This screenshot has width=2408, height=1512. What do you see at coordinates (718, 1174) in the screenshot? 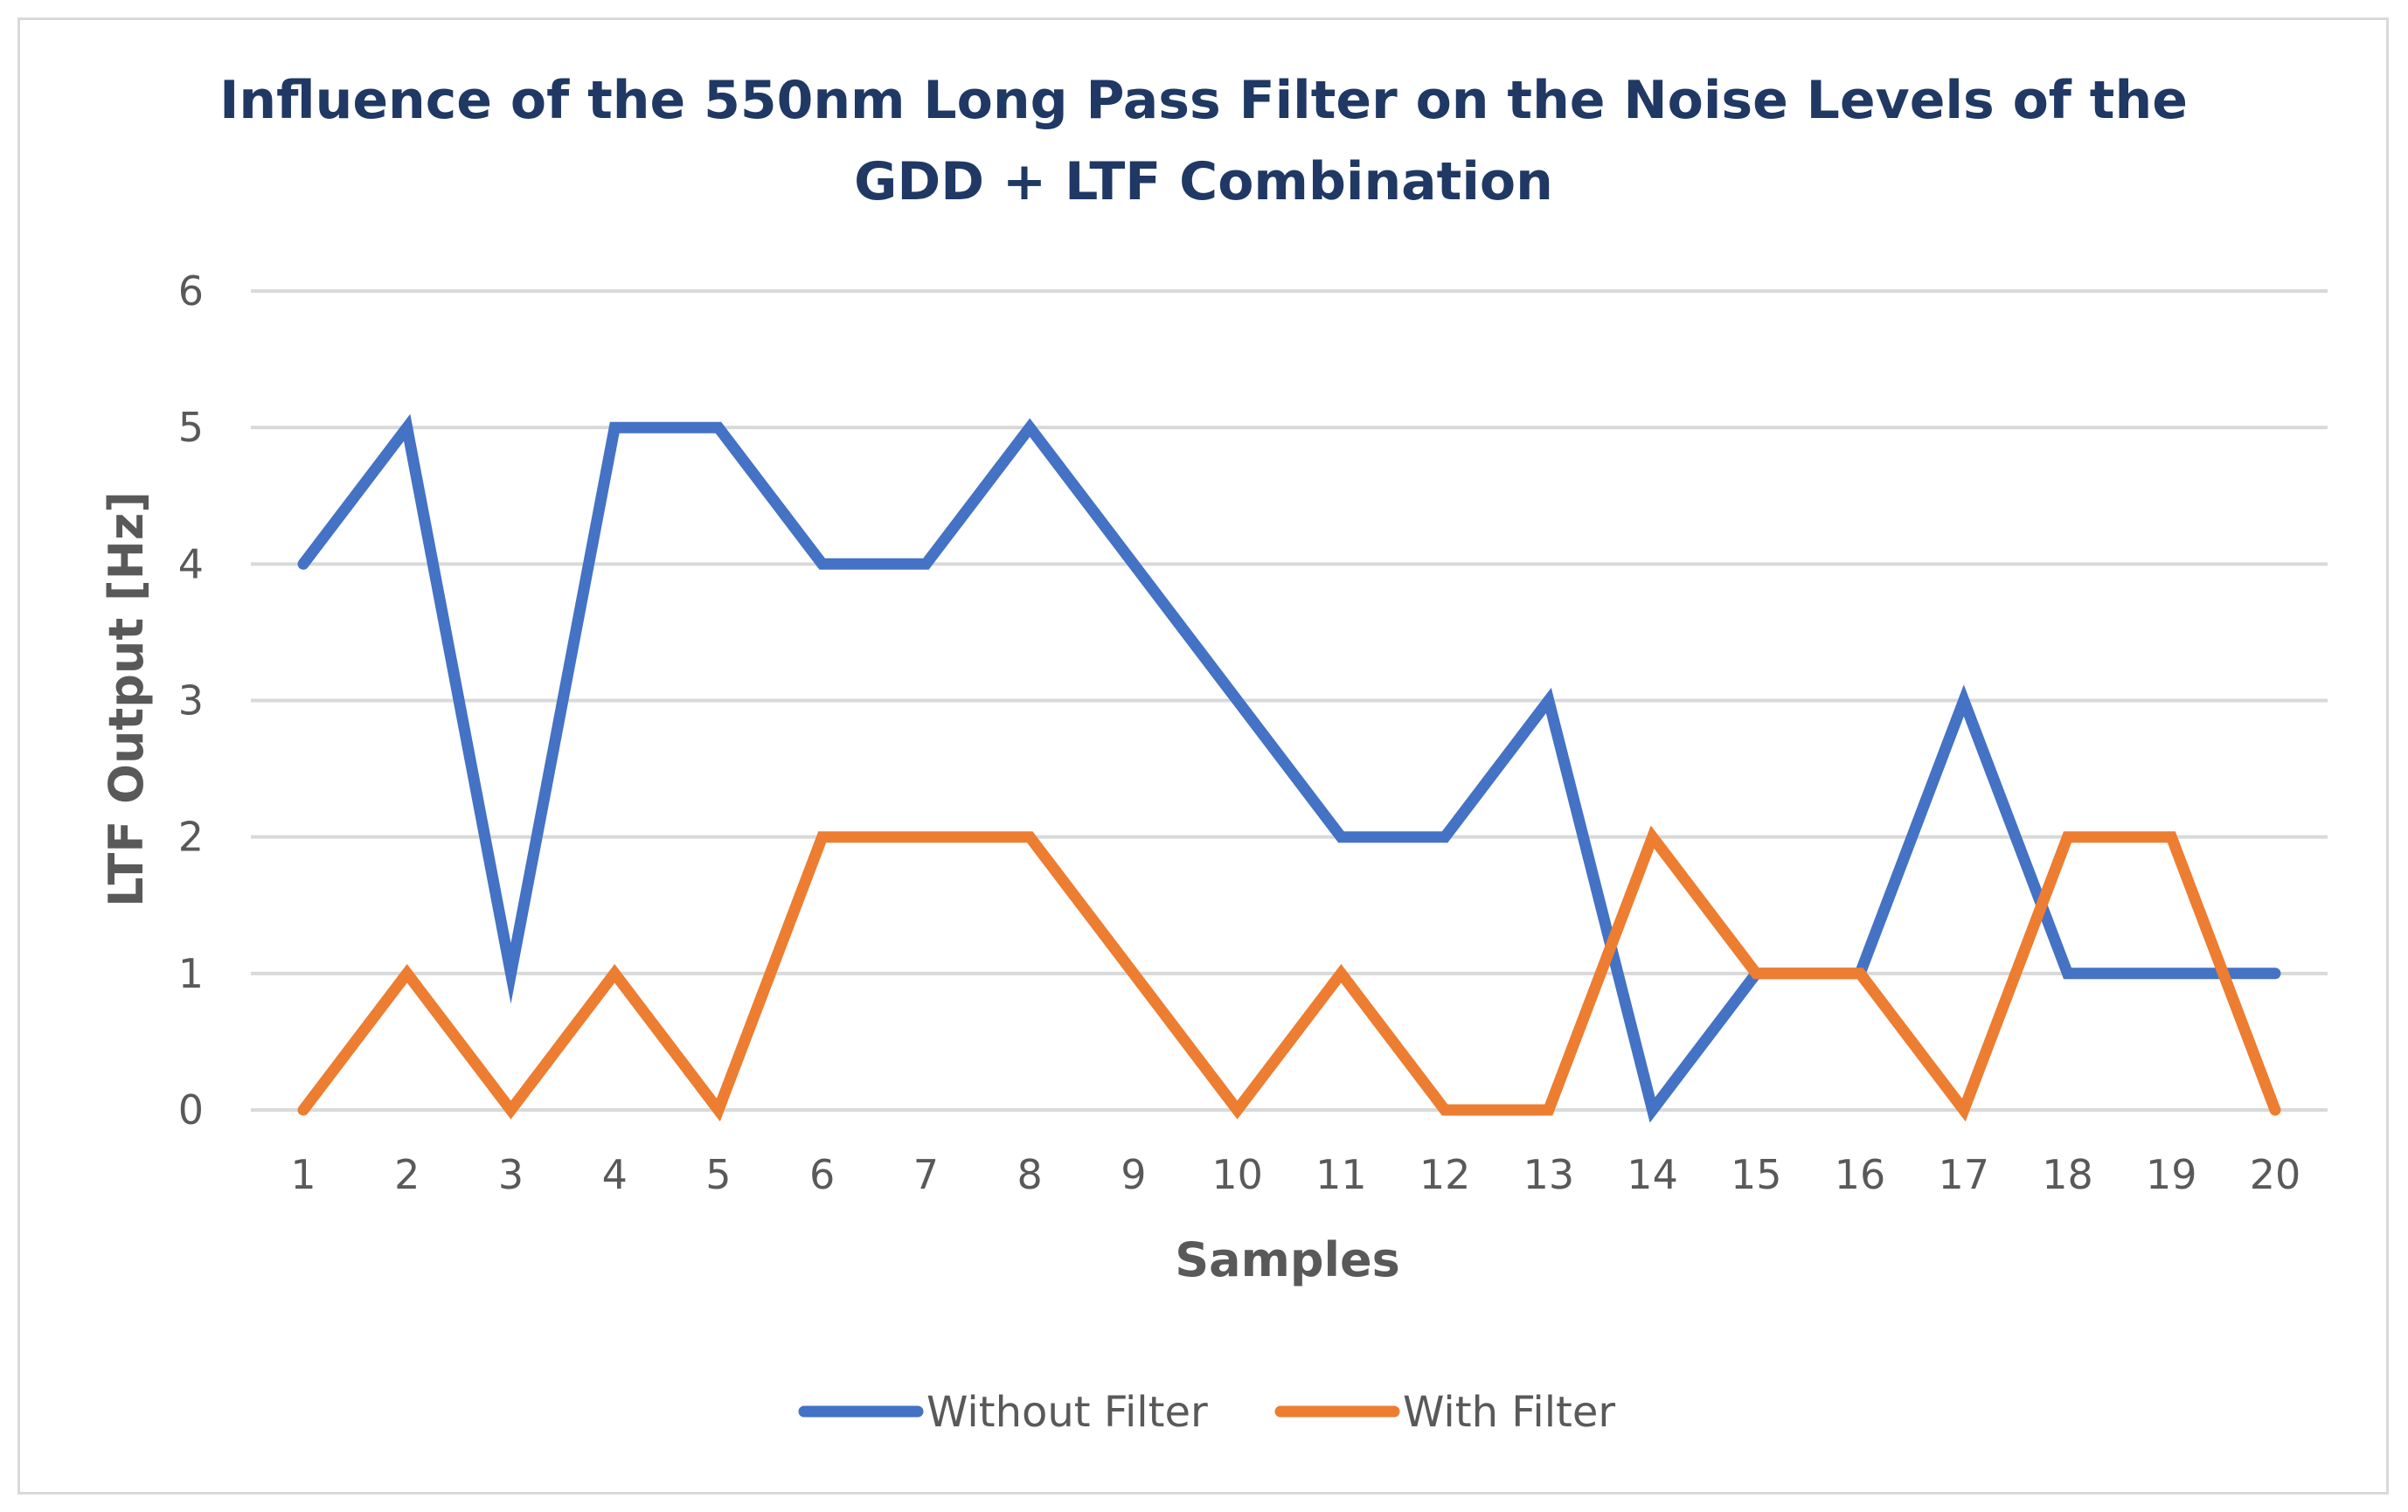
I see `x-tick-label: 5` at bounding box center [718, 1174].